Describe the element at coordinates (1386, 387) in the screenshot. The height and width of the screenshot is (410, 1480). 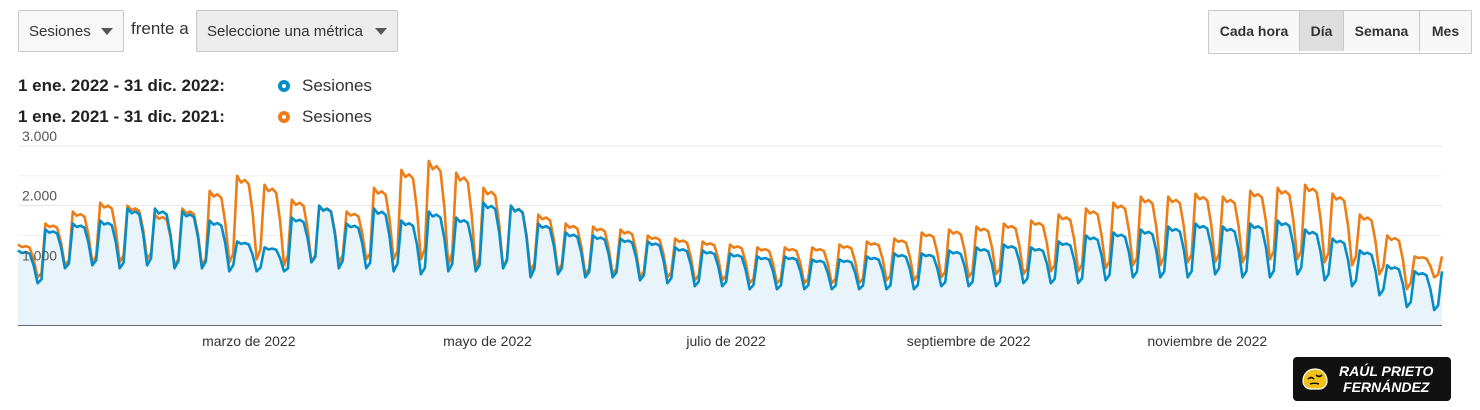
I see `brand-line-2: FERNÁNDEZ` at that location.